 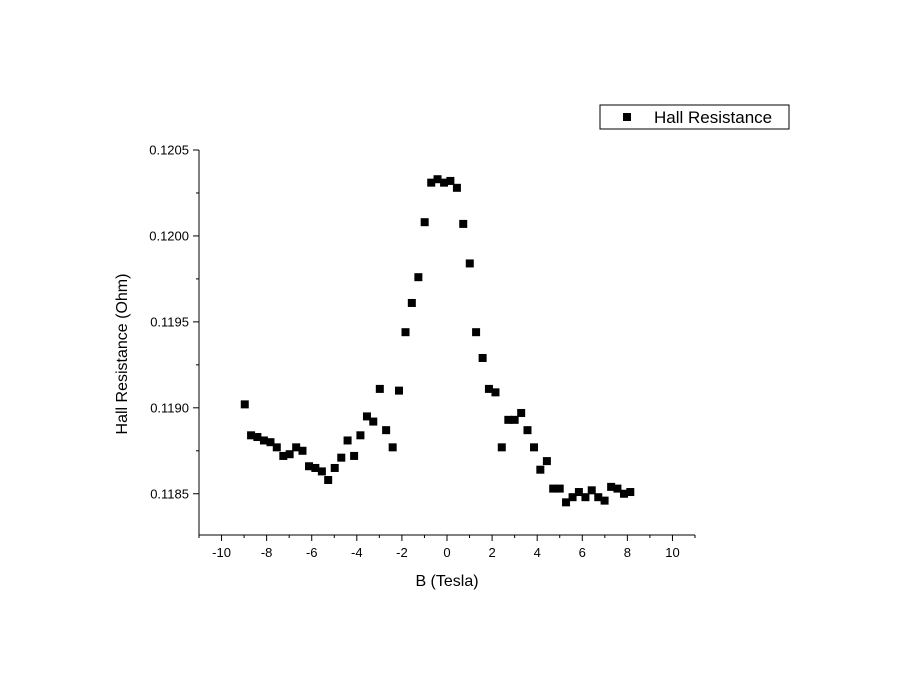 I want to click on x-axis-ticks: -10 -8 -6 -4 -2 0 2 4 6 8 10, so click(x=447, y=547).